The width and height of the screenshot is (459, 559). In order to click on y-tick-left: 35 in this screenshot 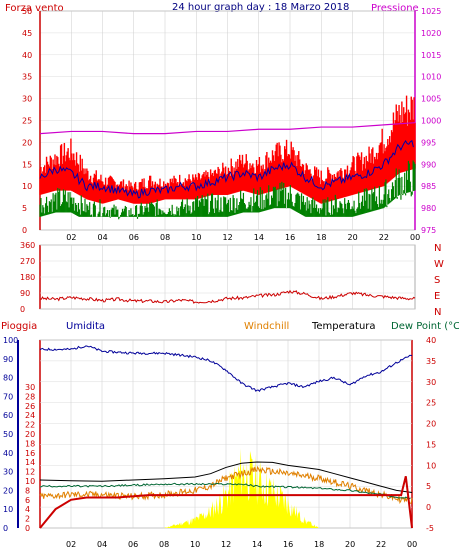, I will do `click(27, 77)`.